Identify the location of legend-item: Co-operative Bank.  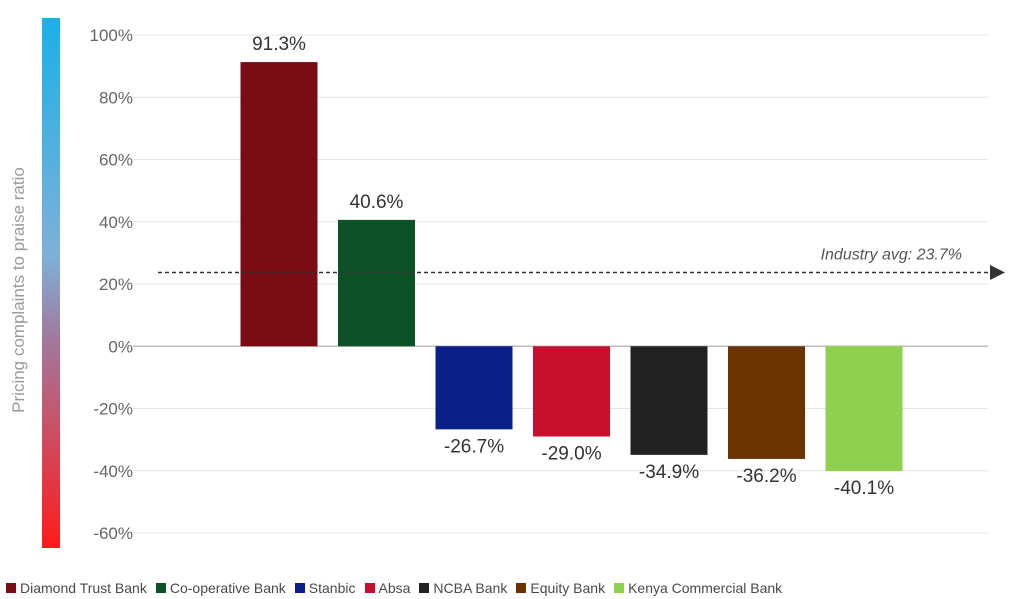
(220, 588).